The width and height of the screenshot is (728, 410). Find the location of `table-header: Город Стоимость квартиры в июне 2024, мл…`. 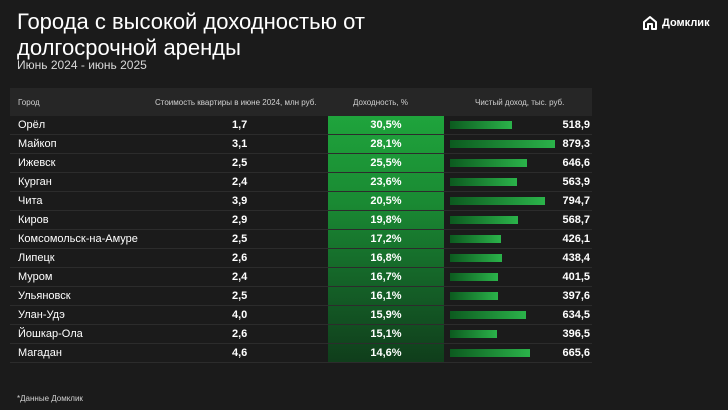

table-header: Город Стоимость квартиры в июне 2024, мл… is located at coordinates (301, 102).